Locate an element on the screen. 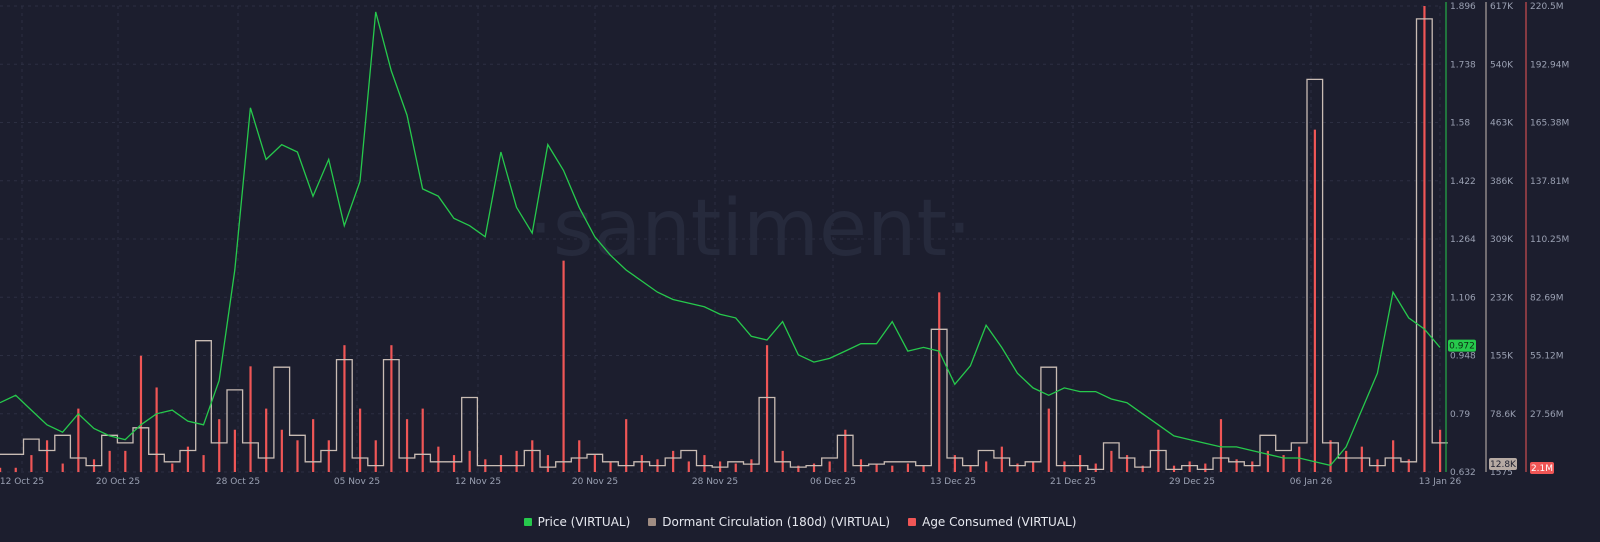 The height and width of the screenshot is (542, 1600). axis-tick-age-2: 165.38M is located at coordinates (1549, 124).